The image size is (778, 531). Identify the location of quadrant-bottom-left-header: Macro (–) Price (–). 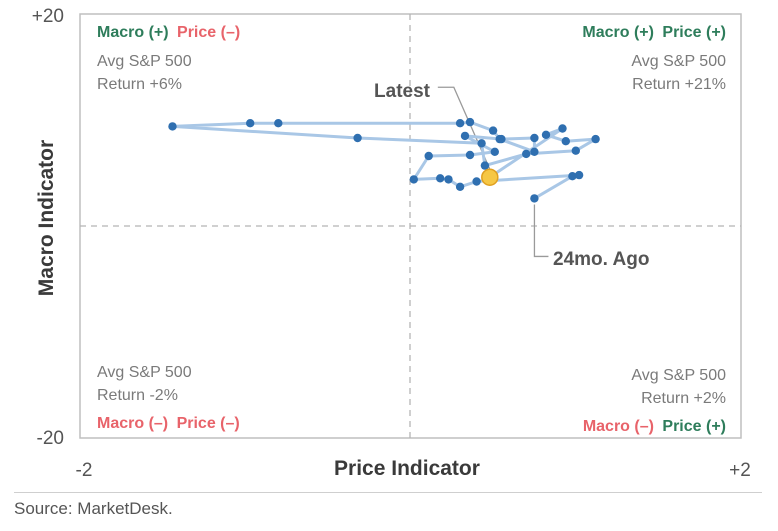
(168, 423).